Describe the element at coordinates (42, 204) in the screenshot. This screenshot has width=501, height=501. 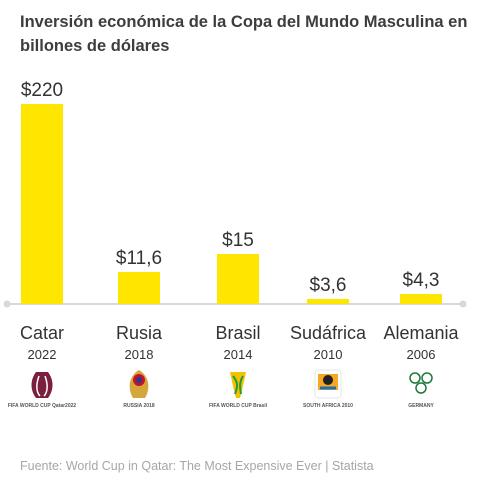
I see `bar-catar` at that location.